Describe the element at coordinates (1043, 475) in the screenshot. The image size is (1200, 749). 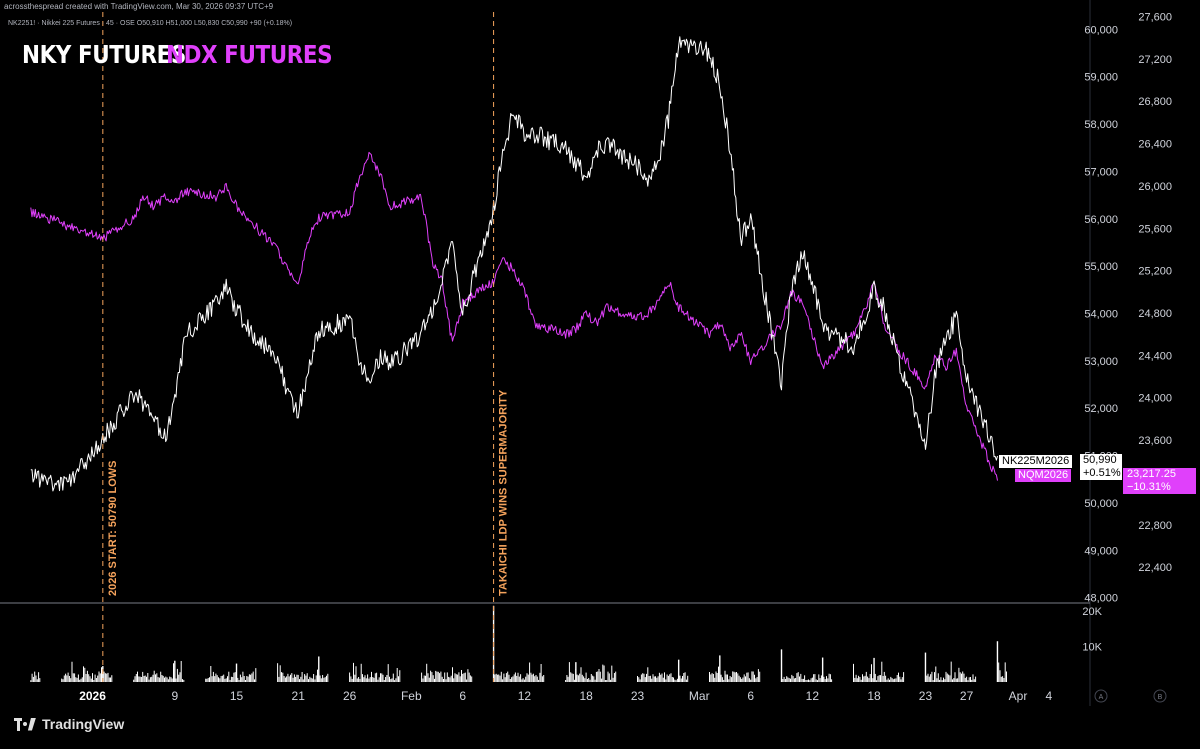
I see `ndx-symbol-tag: NQM2026` at that location.